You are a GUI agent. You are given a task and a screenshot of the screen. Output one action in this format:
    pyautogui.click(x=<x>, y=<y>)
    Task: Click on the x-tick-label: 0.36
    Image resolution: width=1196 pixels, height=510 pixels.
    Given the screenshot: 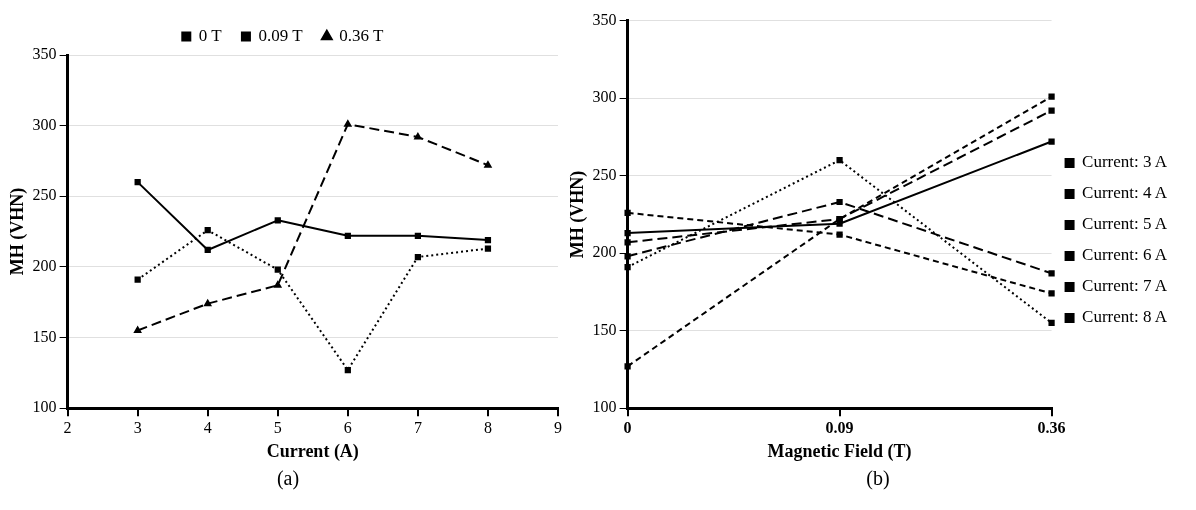 What is the action you would take?
    pyautogui.click(x=1051, y=427)
    